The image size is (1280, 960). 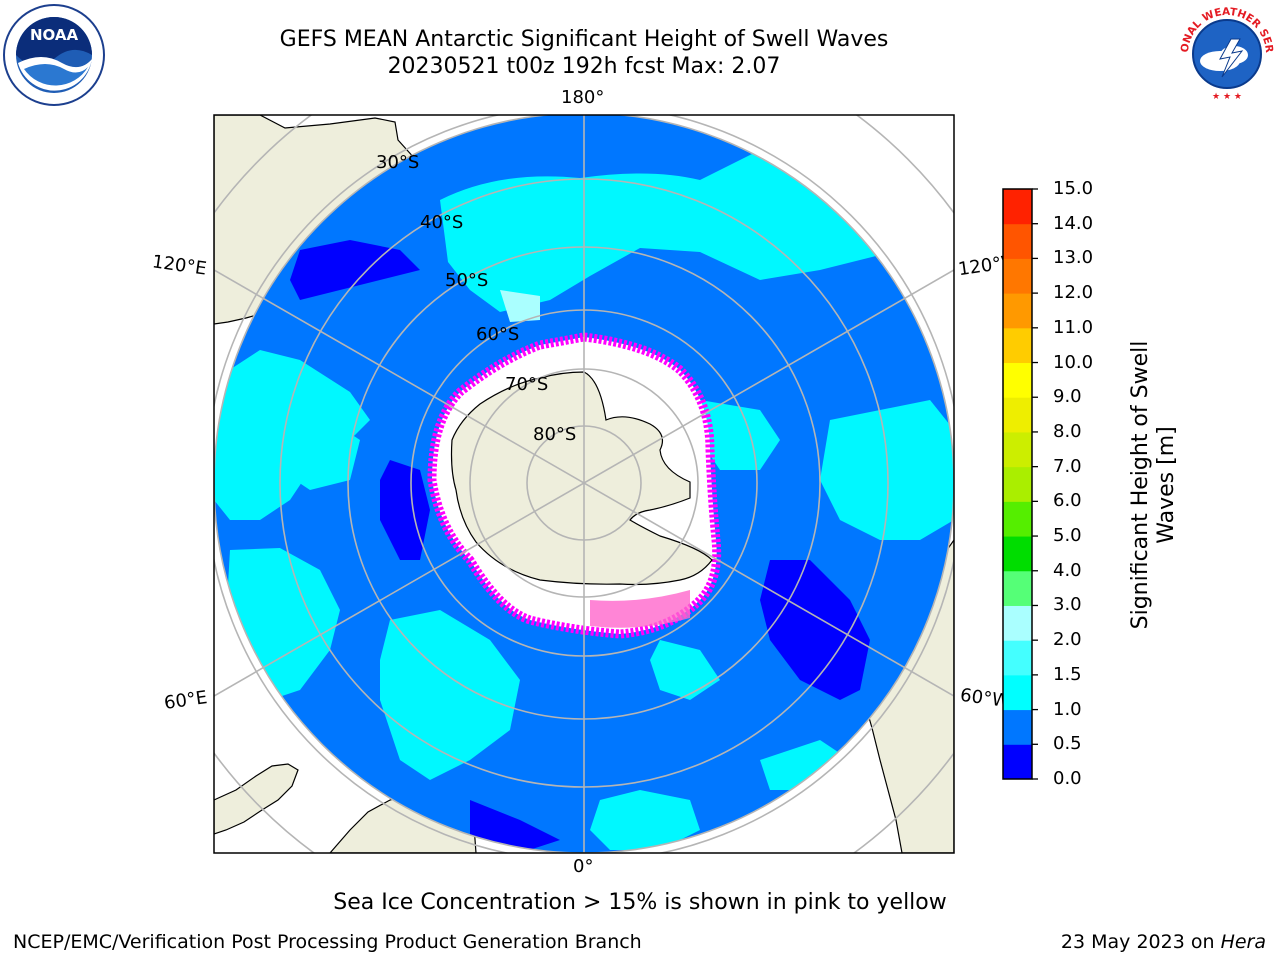 What do you see at coordinates (1073, 223) in the screenshot?
I see `colorbar-tick-label: 14.0` at bounding box center [1073, 223].